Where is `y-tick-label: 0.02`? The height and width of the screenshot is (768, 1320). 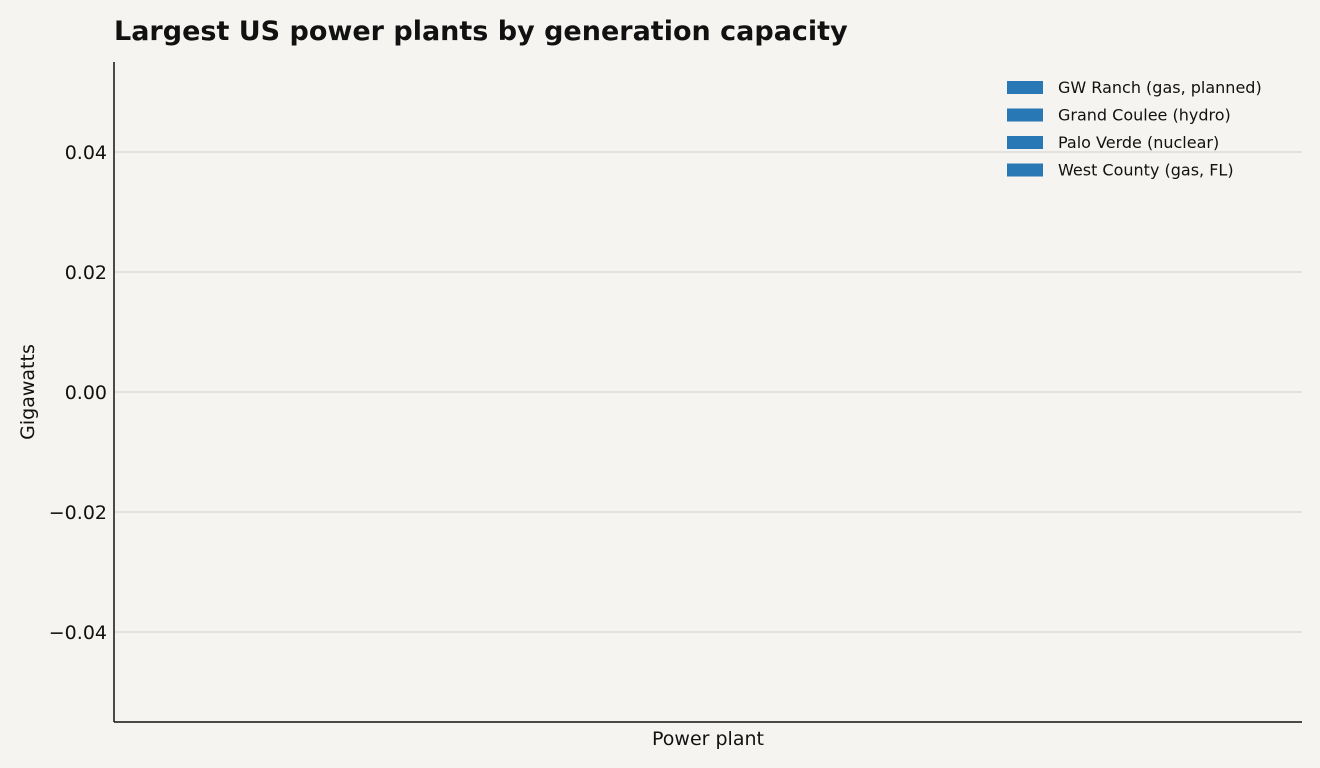
y-tick-label: 0.02 is located at coordinates (86, 273).